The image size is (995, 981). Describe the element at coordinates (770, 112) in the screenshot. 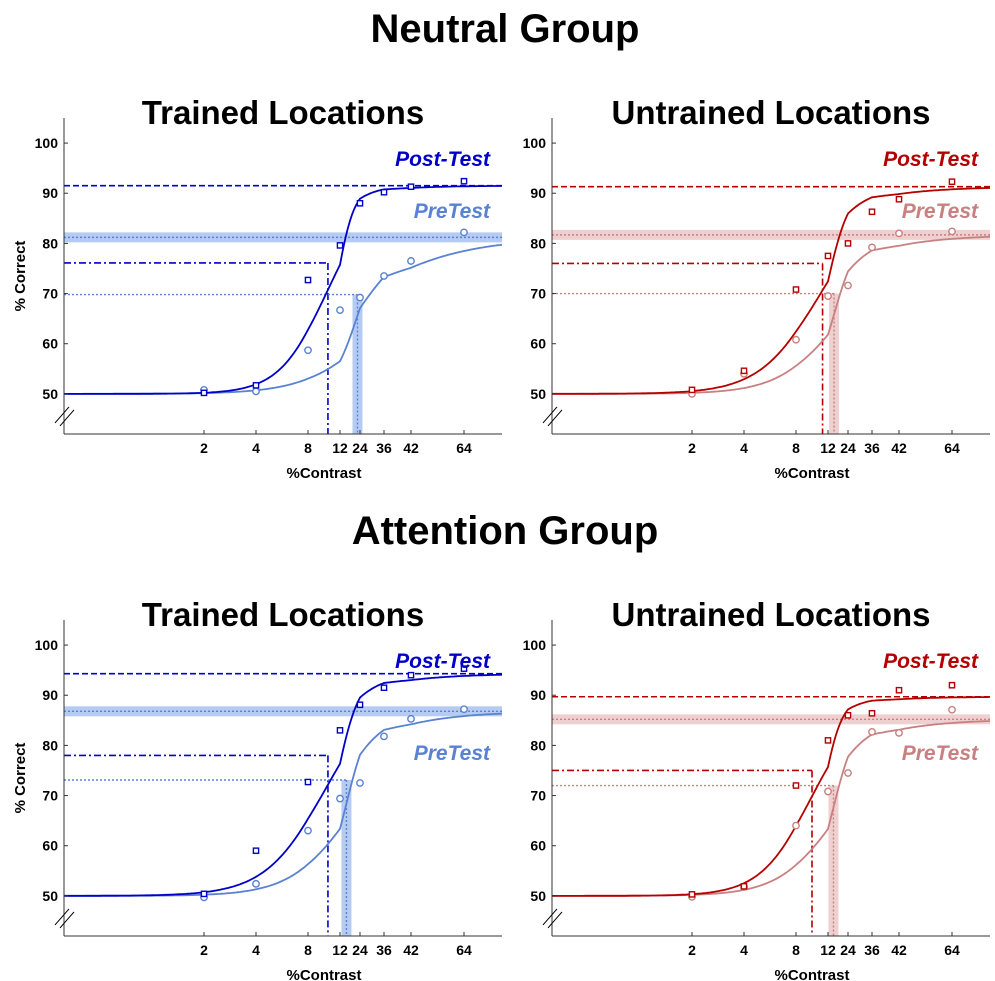

I see `panel-title: Untrained Locations` at that location.